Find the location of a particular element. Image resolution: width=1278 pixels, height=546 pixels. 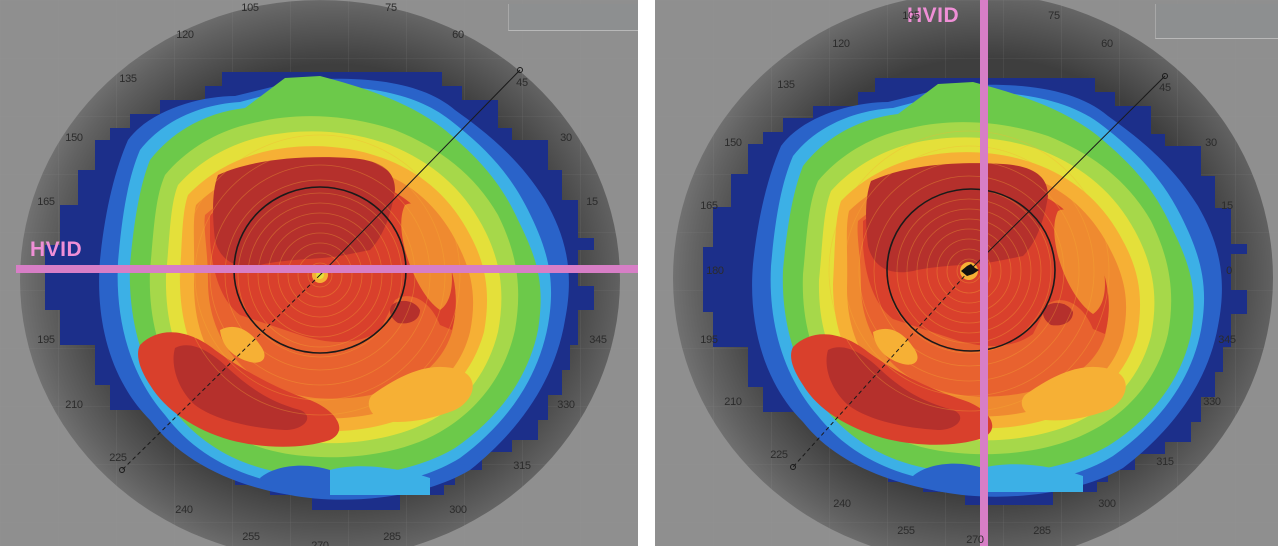

axis-line-dashed is located at coordinates (221, 372).